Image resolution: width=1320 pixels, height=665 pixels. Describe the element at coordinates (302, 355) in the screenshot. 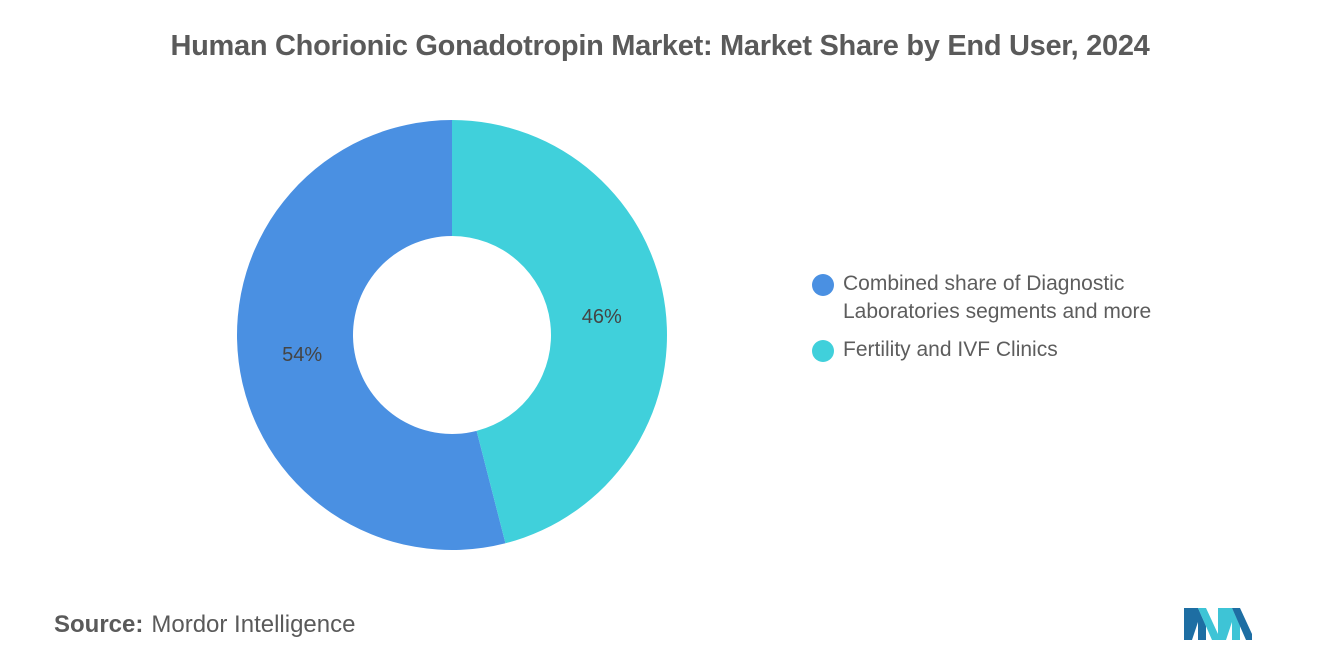

I see `donut-slice-label-0: 54%` at that location.